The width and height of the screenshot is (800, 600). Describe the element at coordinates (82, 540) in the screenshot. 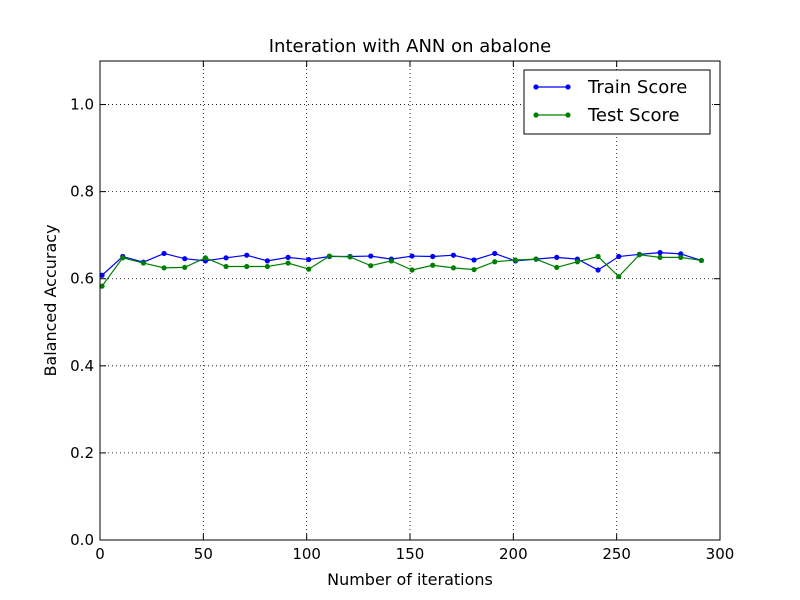

I see `y-tick-label: 0.0` at that location.